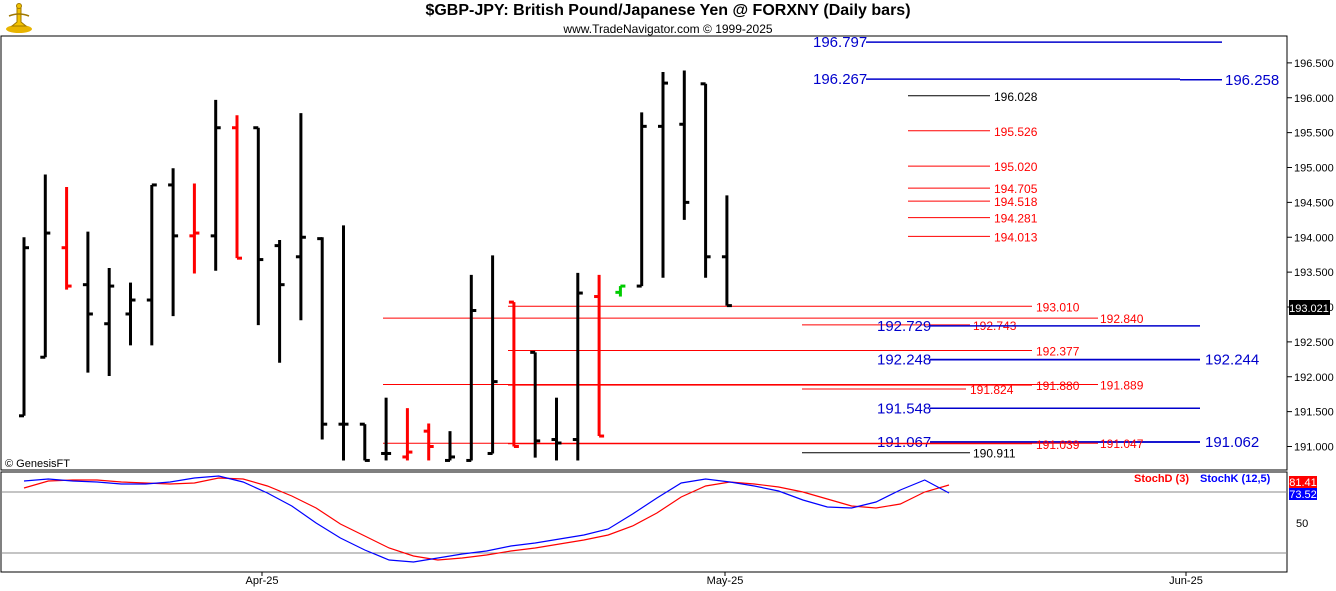  What do you see at coordinates (904, 408) in the screenshot?
I see `level-label: 191.548` at bounding box center [904, 408].